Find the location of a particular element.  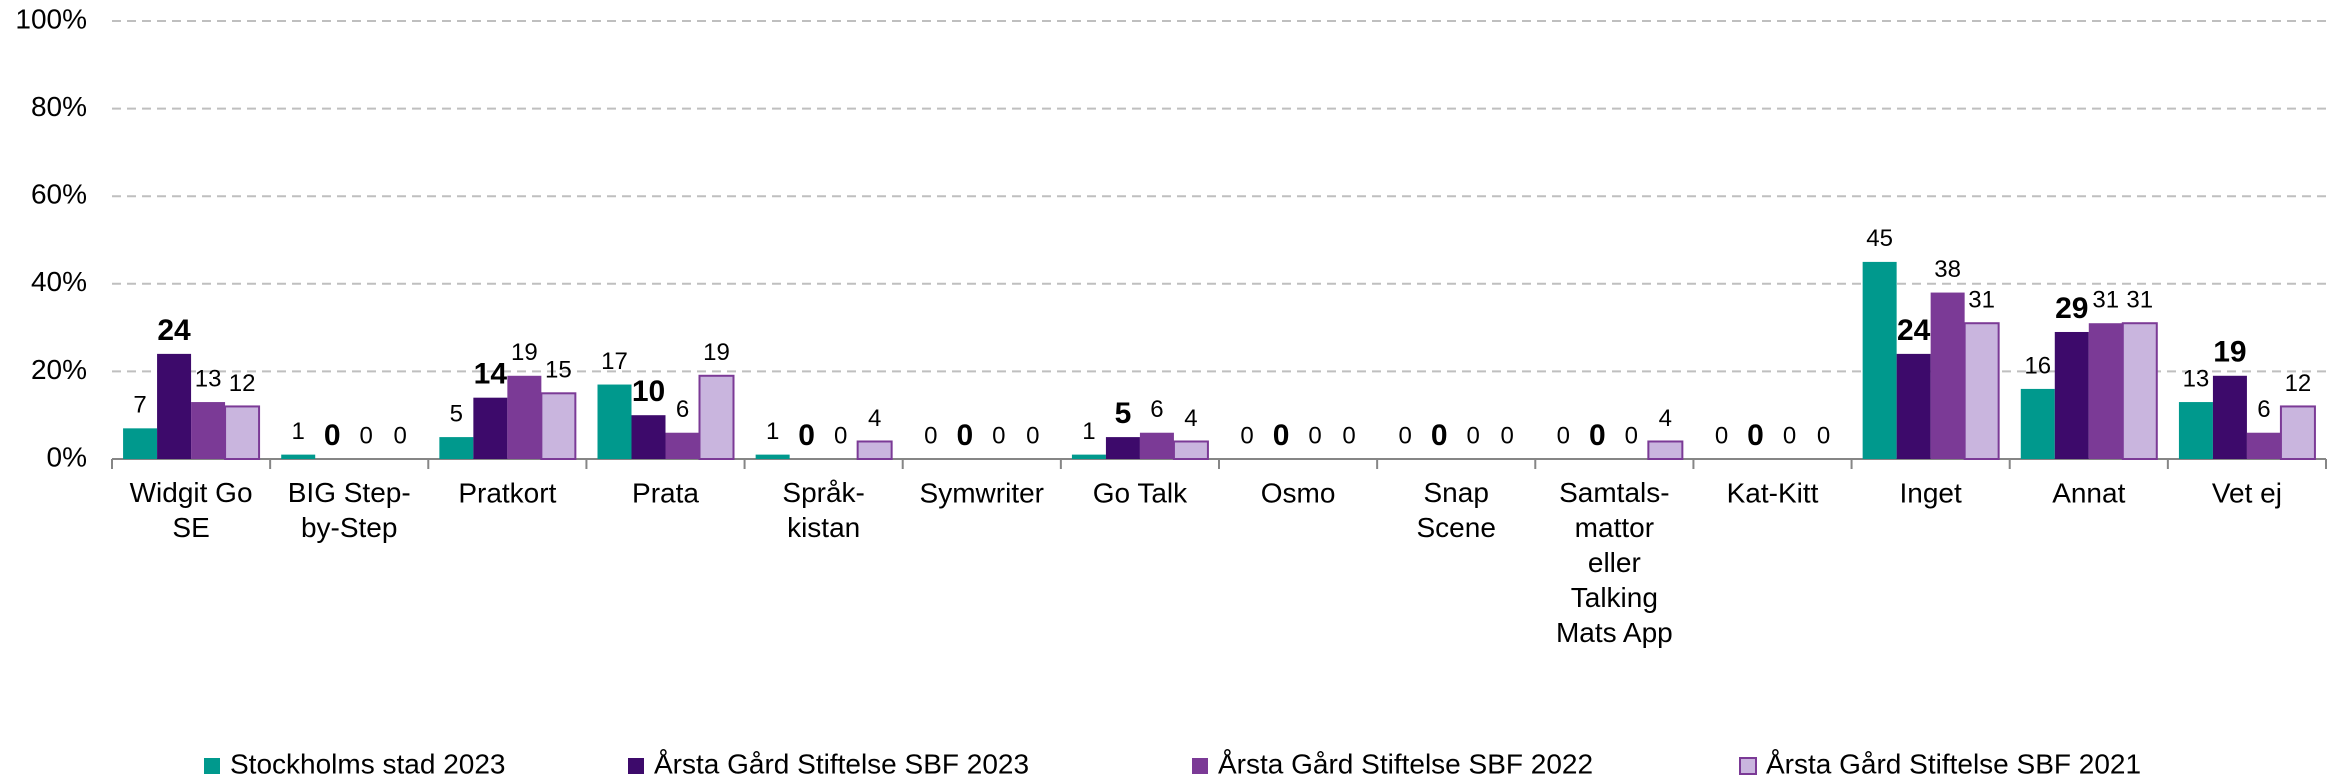

x-tick-label: Inget is located at coordinates (1931, 492).